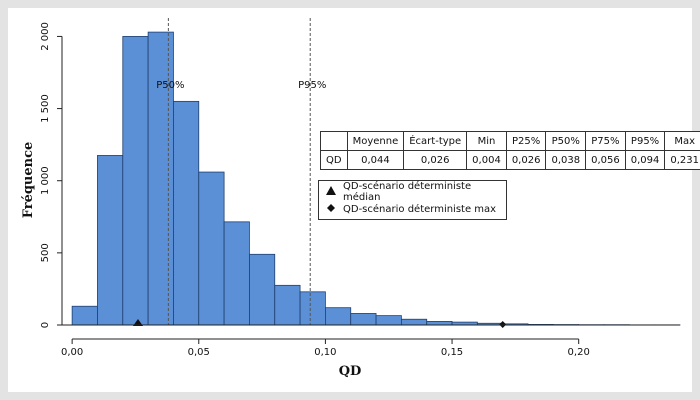  I want to click on legend-item-max: QD-scénario déterministe max, so click(410, 209).